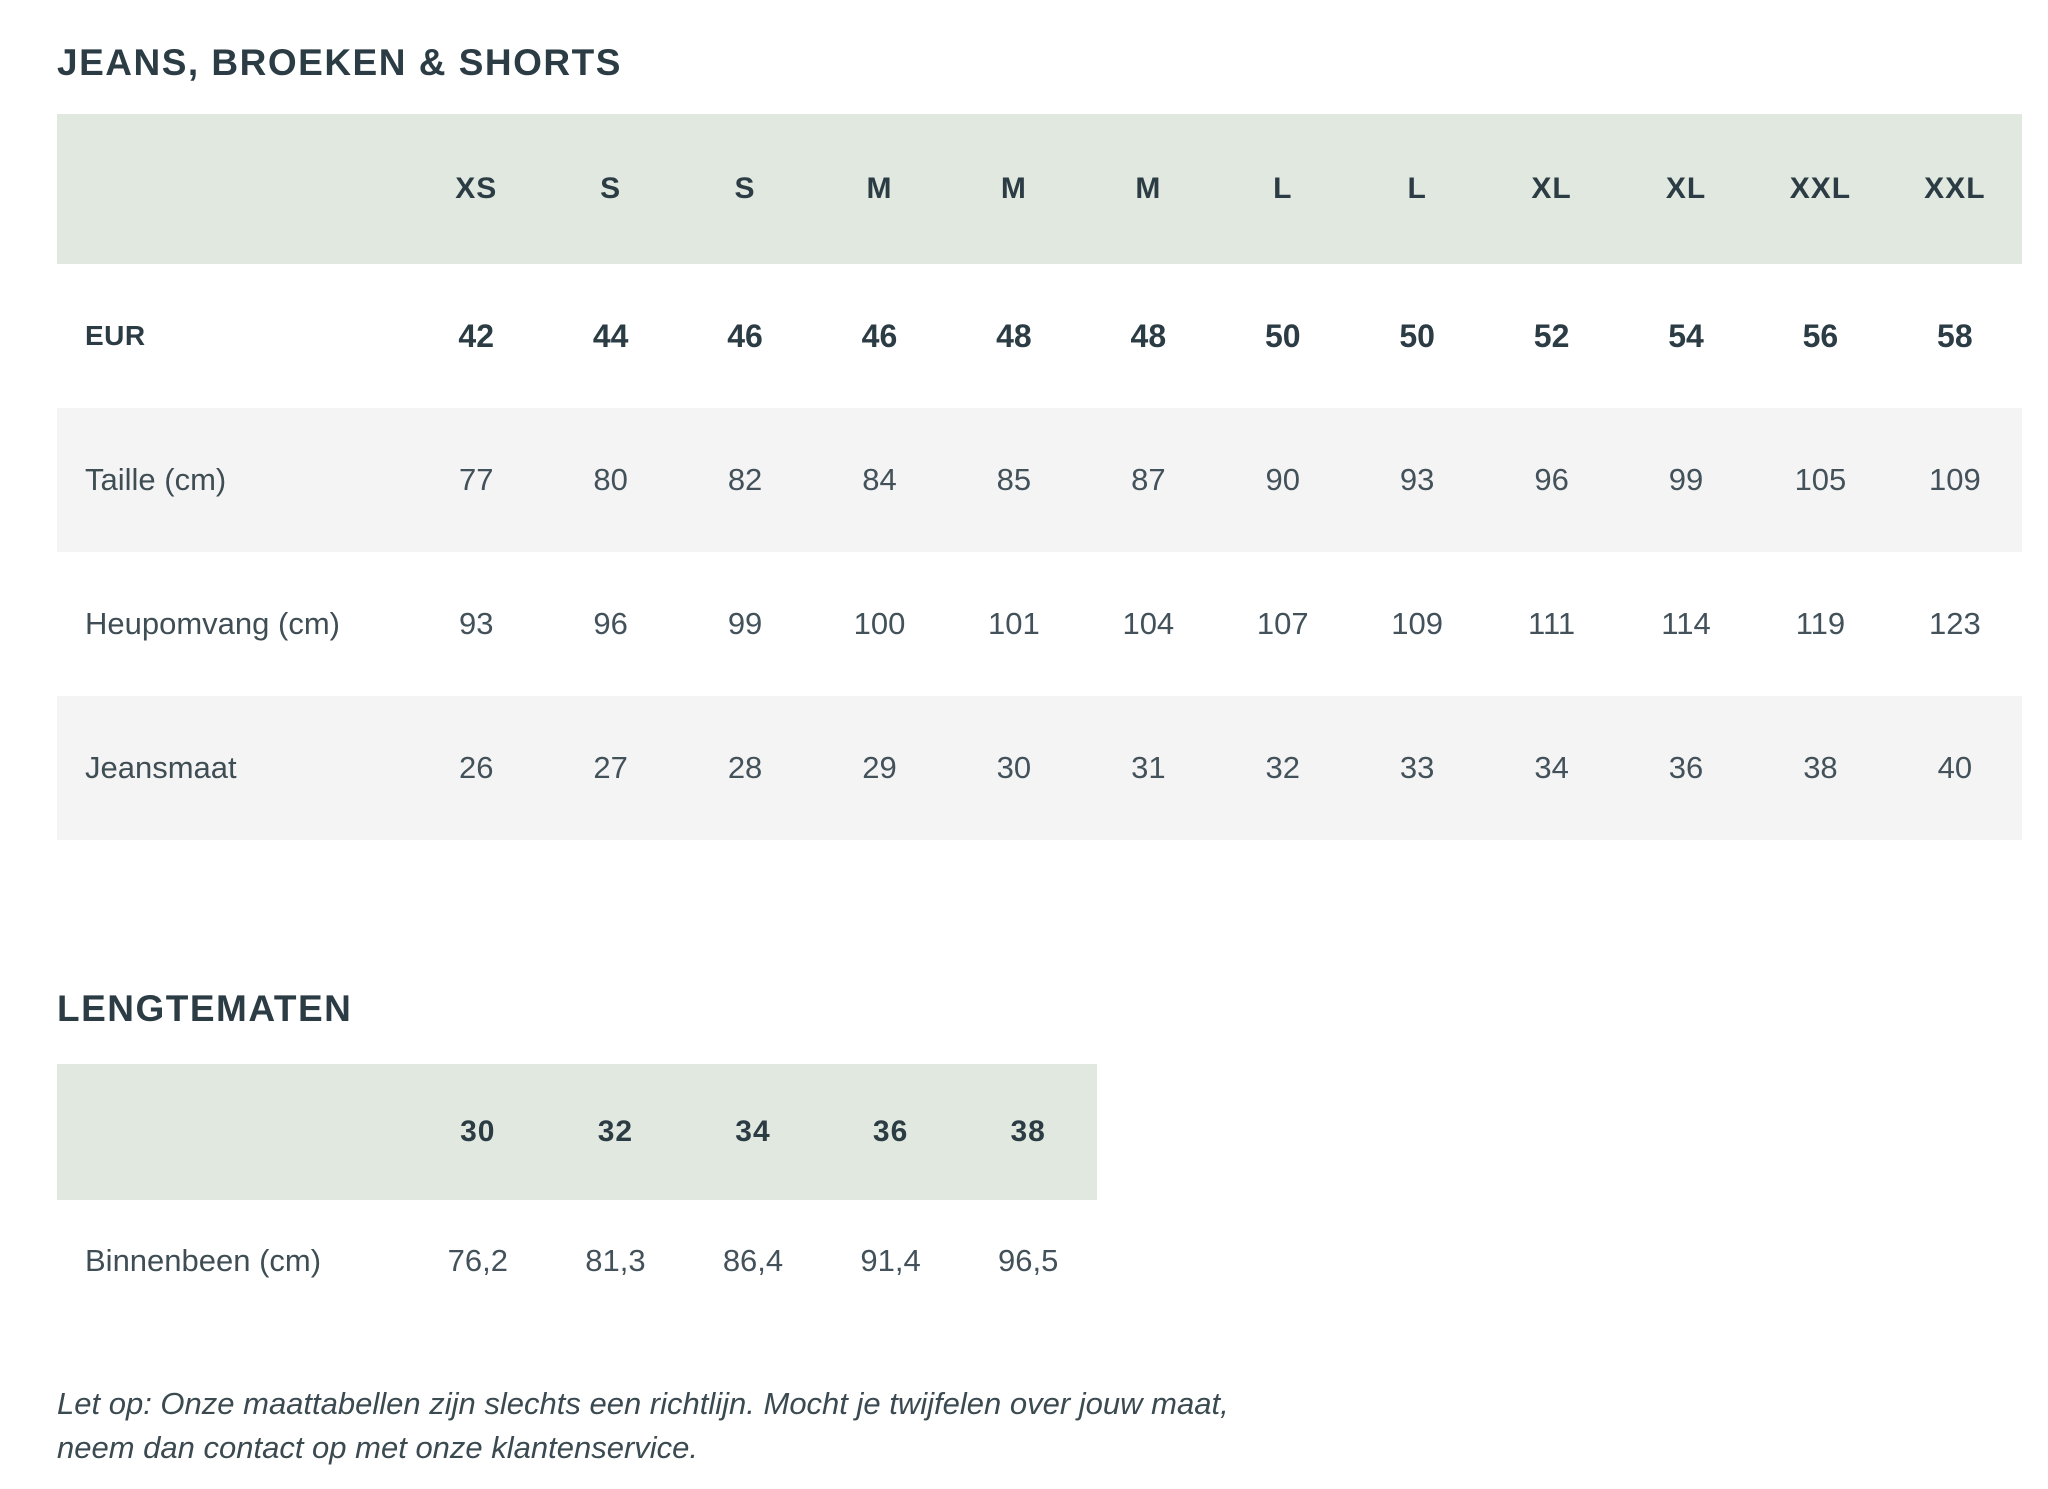 The height and width of the screenshot is (1489, 2048). What do you see at coordinates (156, 479) in the screenshot?
I see `row-label: Taille (cm)` at bounding box center [156, 479].